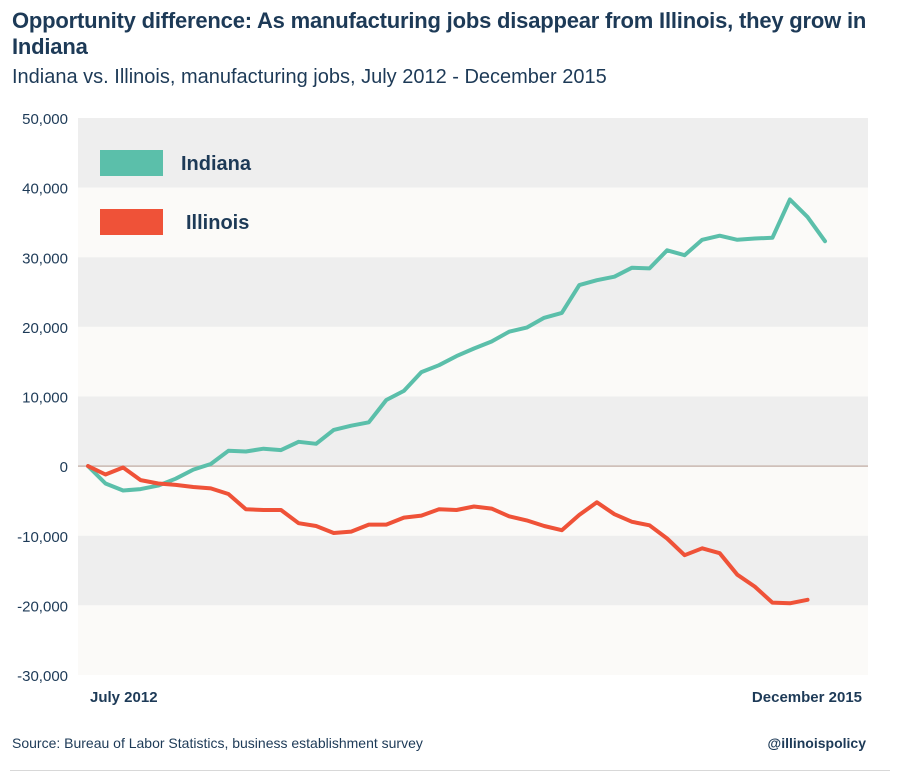 The height and width of the screenshot is (779, 900). I want to click on series-line-illinois, so click(448, 535).